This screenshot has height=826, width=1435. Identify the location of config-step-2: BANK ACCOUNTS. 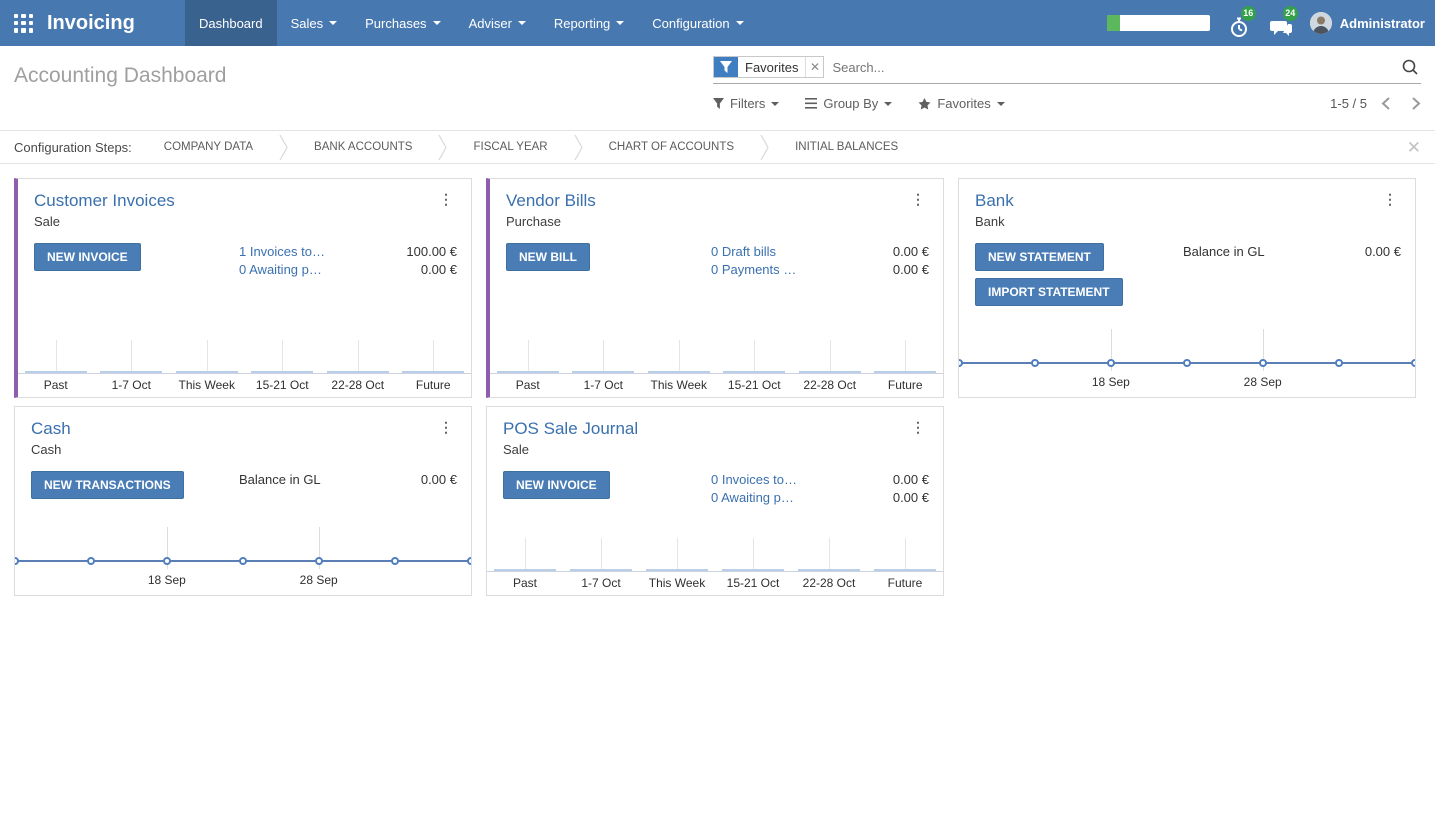
(363, 147).